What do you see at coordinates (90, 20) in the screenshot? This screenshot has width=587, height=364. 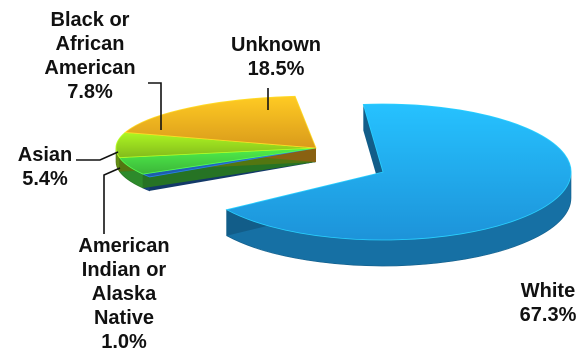 I see `slice-label-text: Black or` at bounding box center [90, 20].